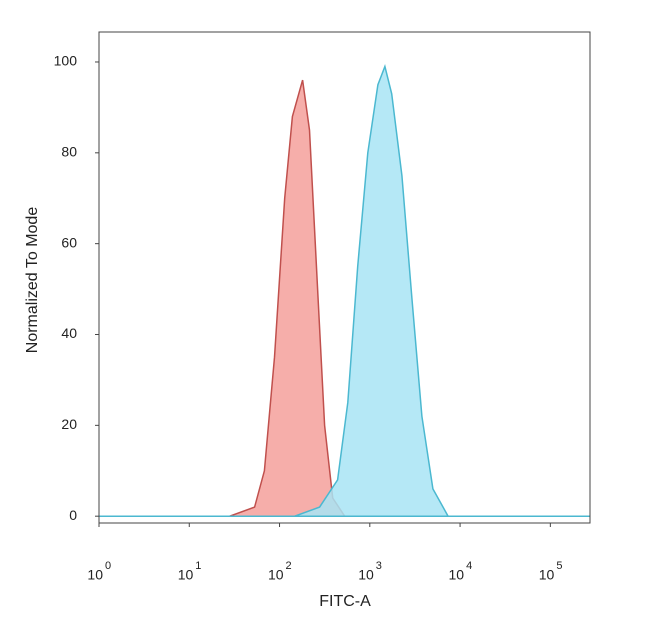 This screenshot has width=650, height=631. Describe the element at coordinates (379, 566) in the screenshot. I see `x-tick-exponent: 3` at that location.